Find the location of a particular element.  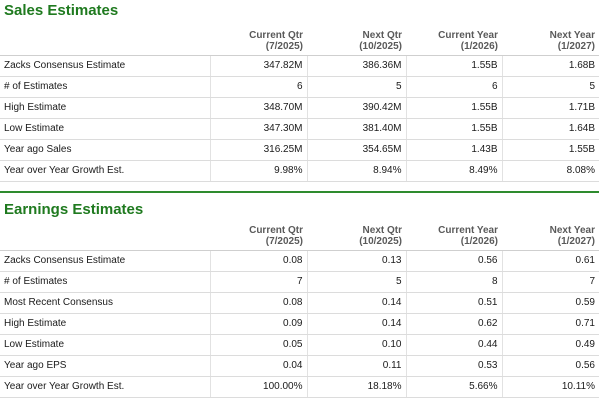

cell-value: 390.42M is located at coordinates (356, 108).